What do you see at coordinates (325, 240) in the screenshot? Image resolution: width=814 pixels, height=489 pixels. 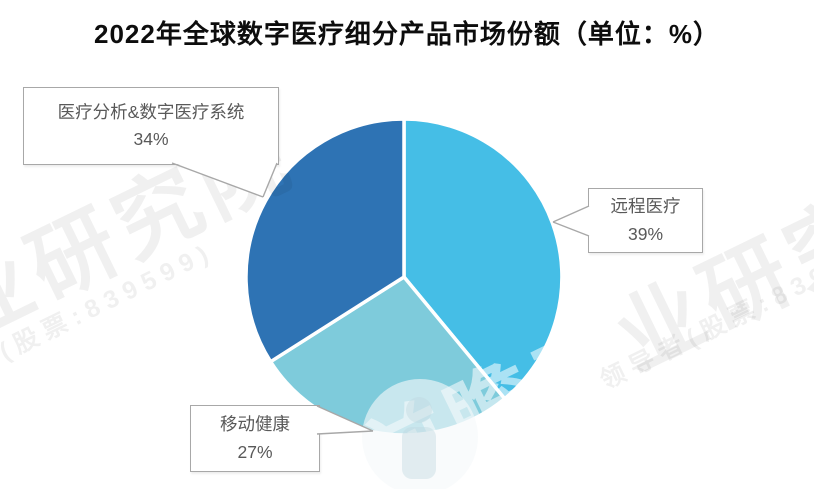 I see `pie-slice-2-医疗分析&数字医疗系统` at bounding box center [325, 240].